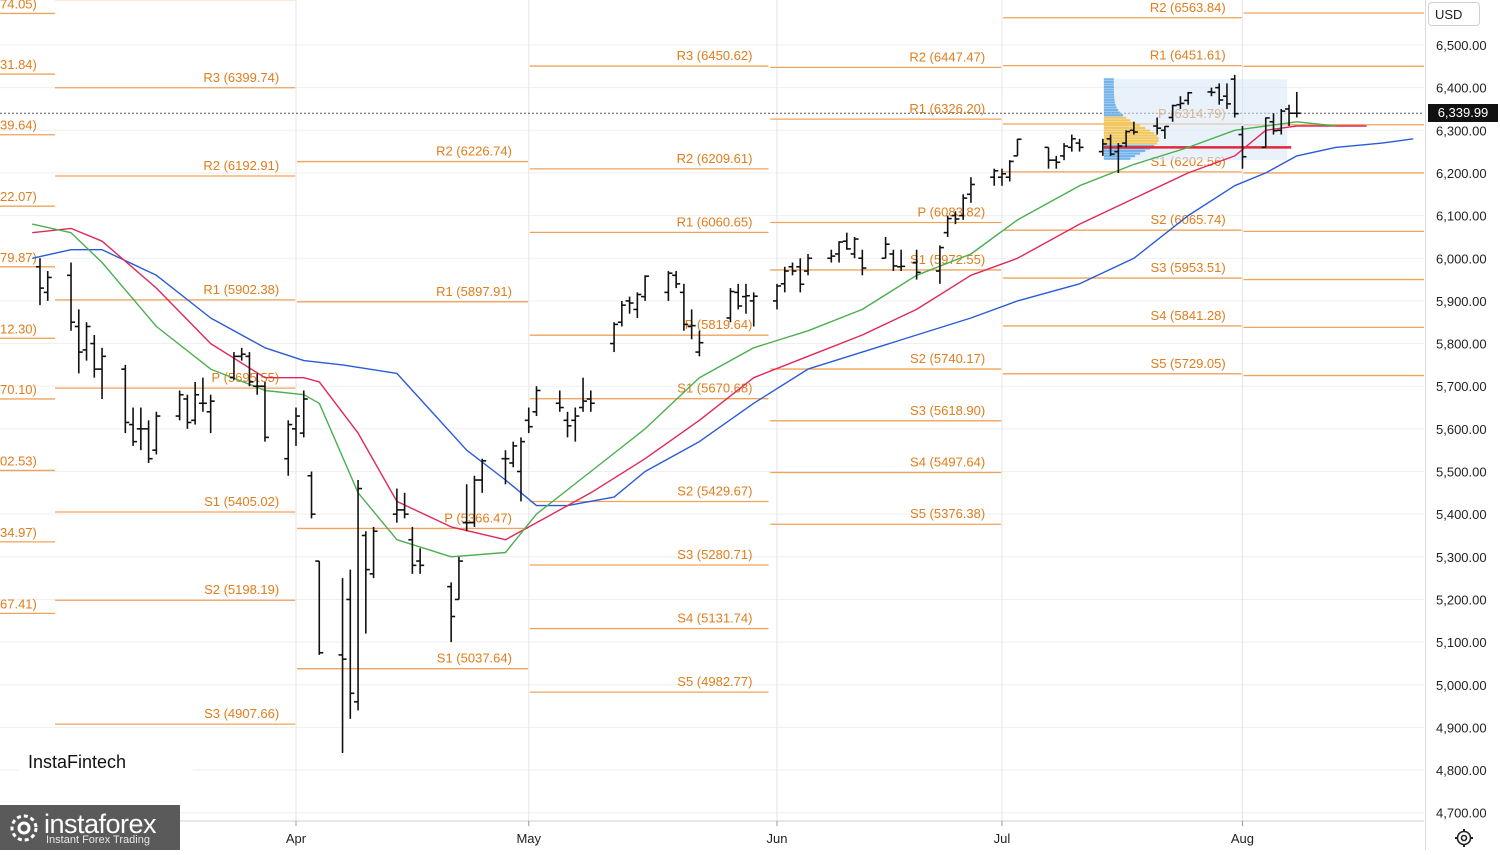  Describe the element at coordinates (18, 532) in the screenshot. I see `pivot-label: 34.97)` at that location.